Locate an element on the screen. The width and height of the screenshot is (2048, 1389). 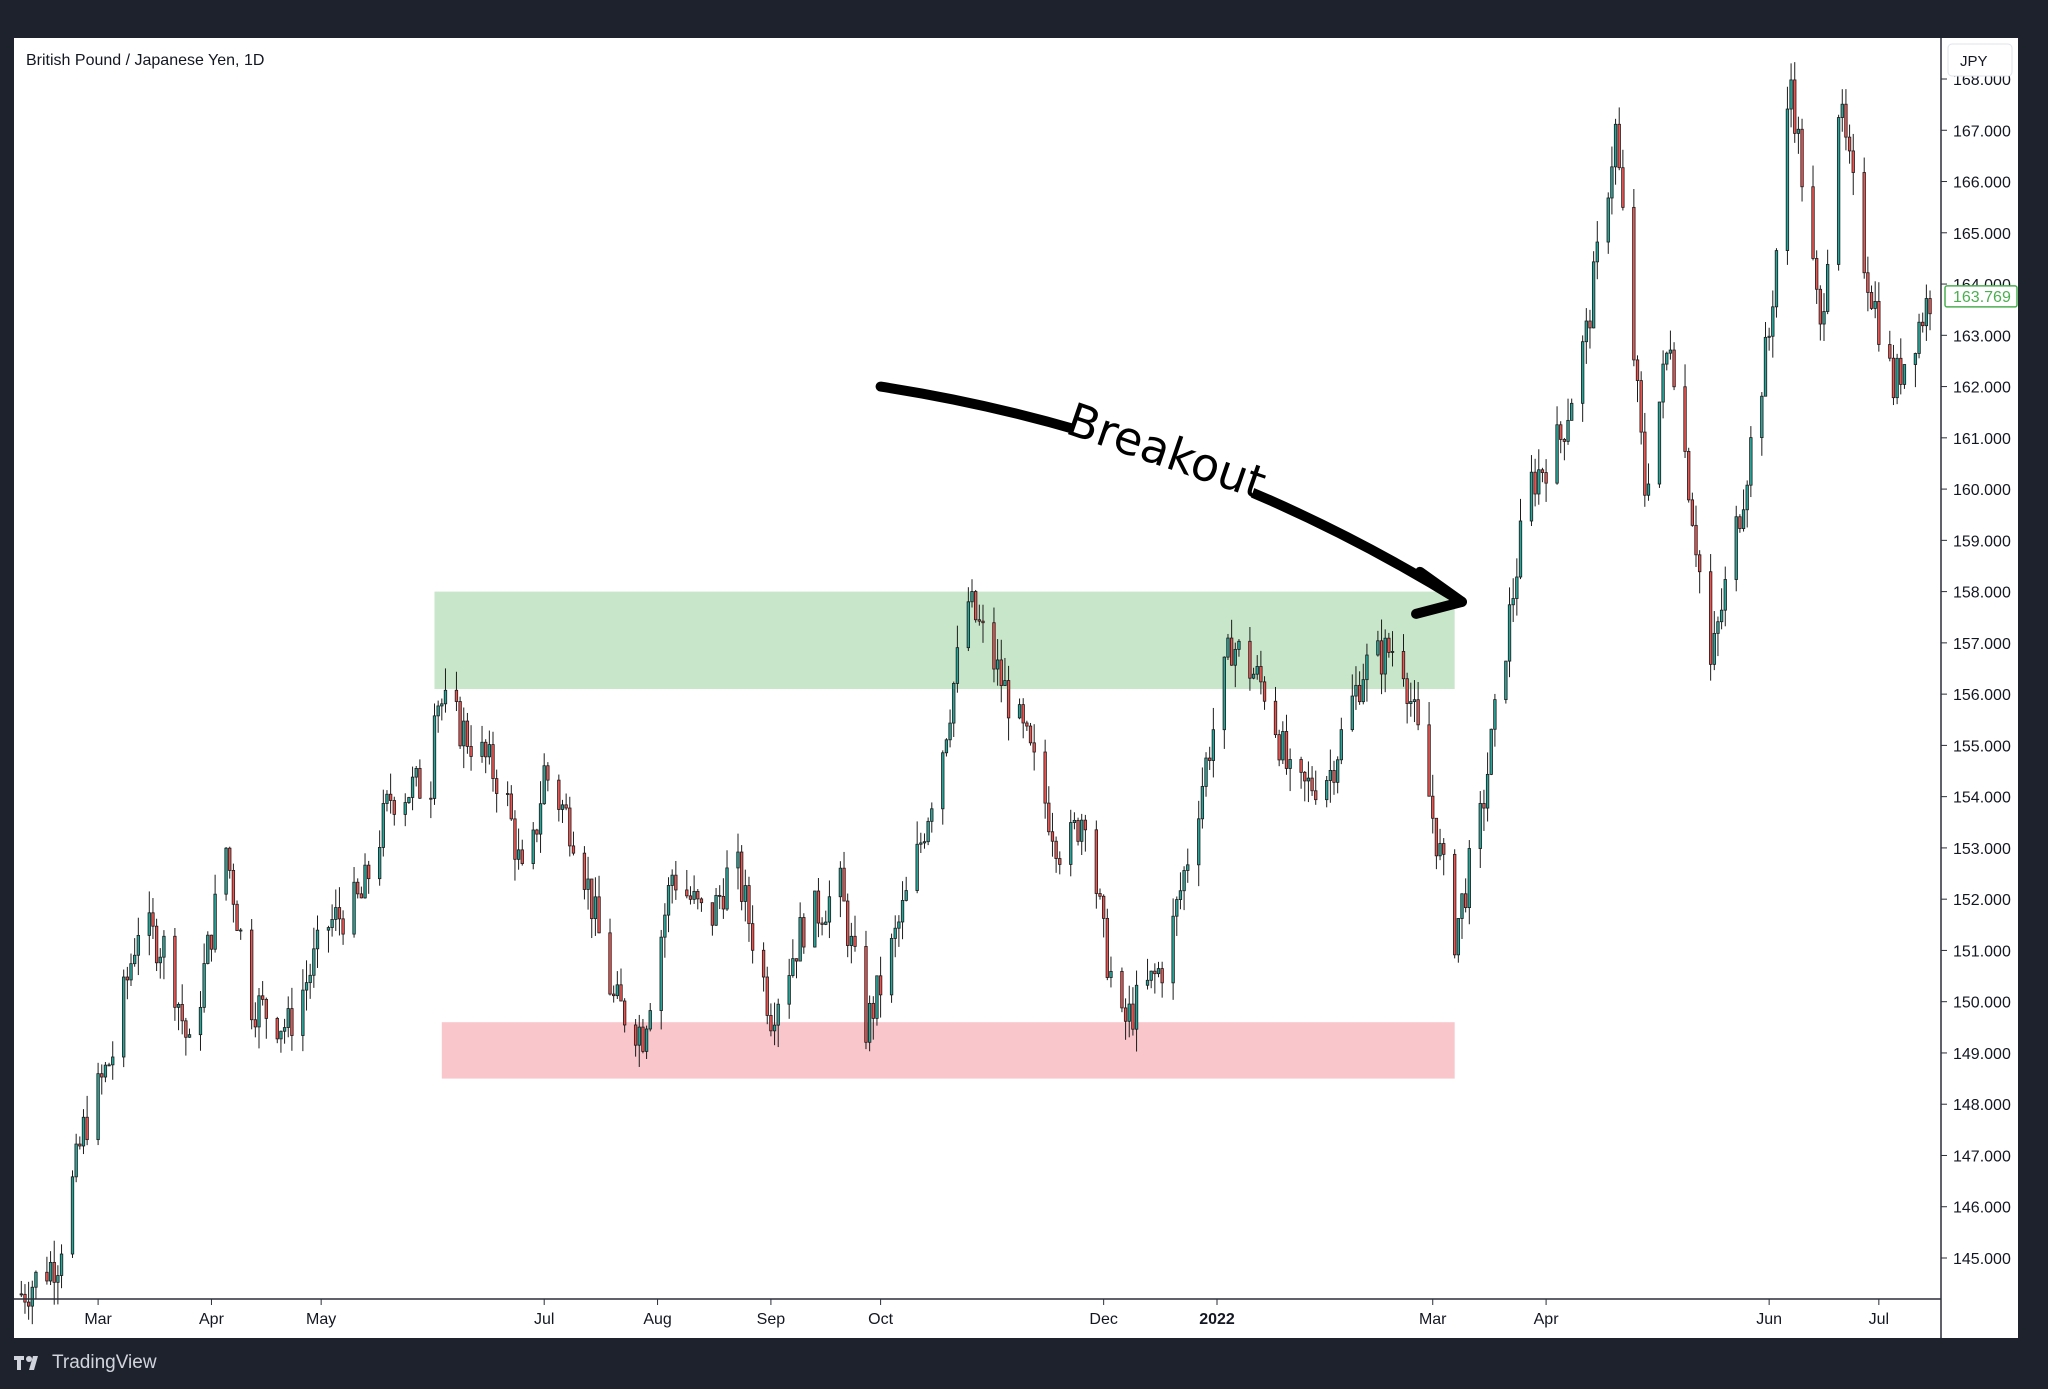
time-axis: Mar Apr May Jul Aug Sep Oct Dec 2022 Mar Apr Jun Jul is located at coordinates (986, 1313).